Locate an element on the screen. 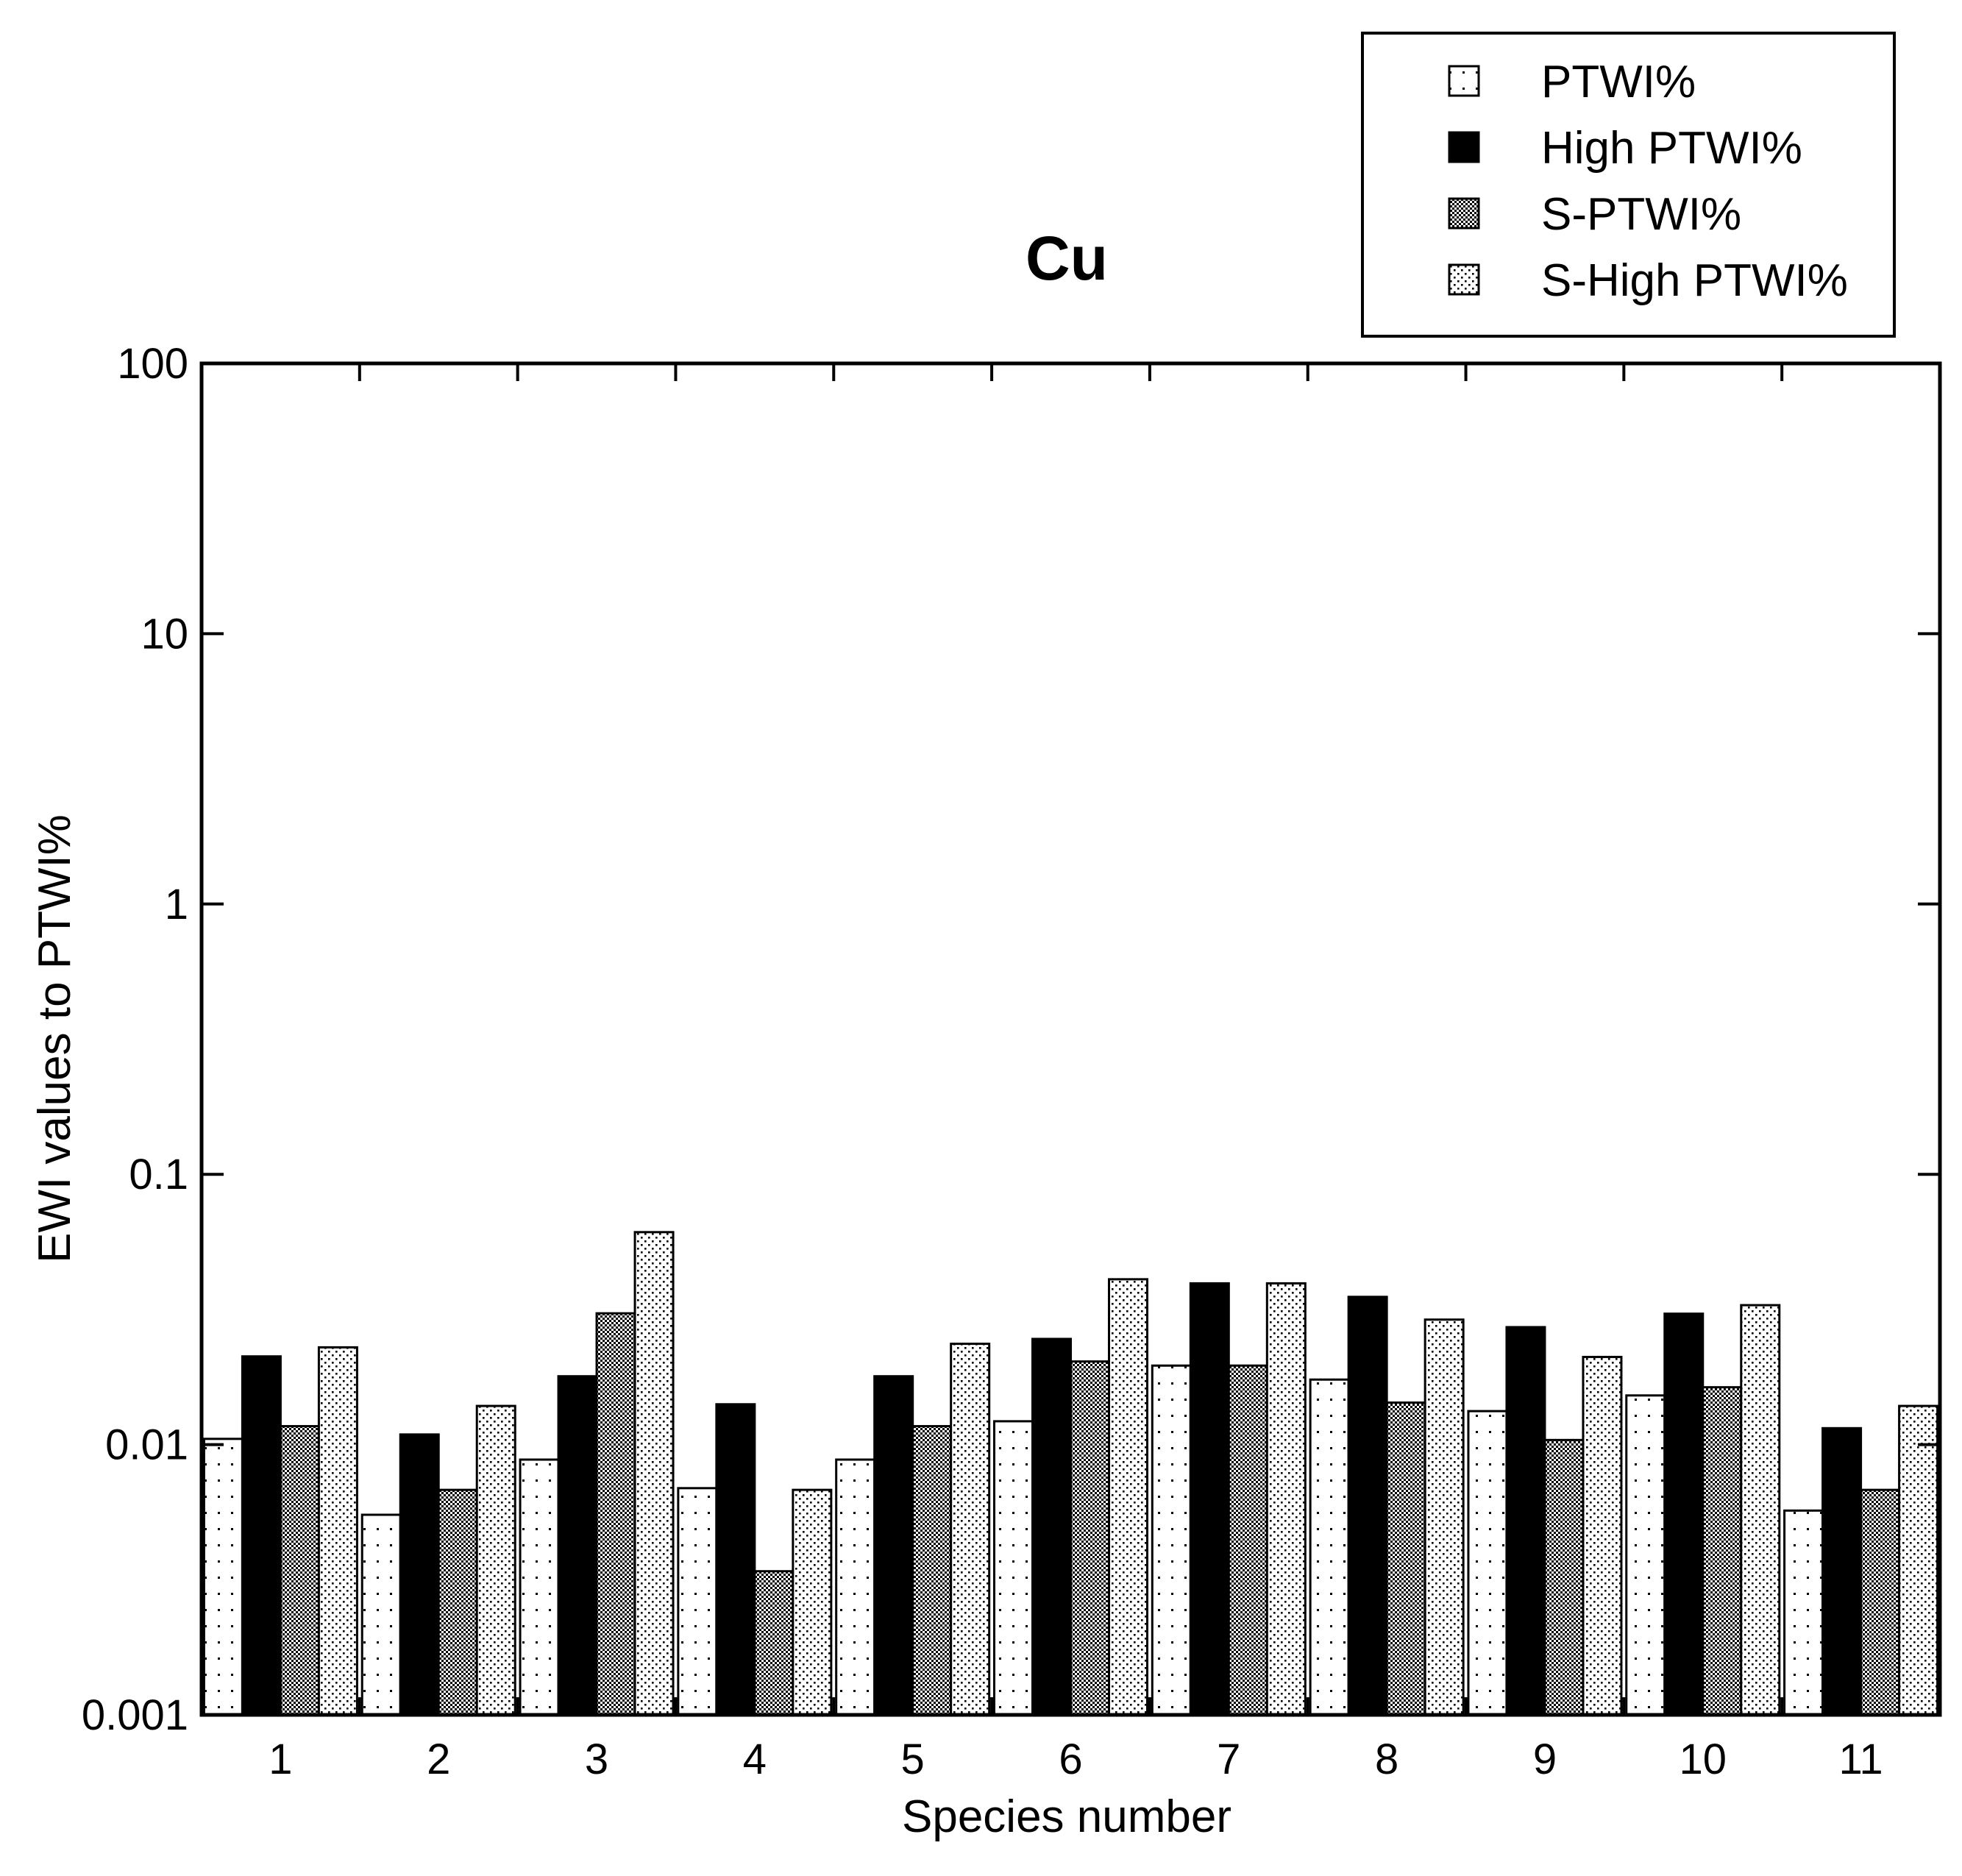 This screenshot has height=1876, width=1962. legend: PTWI% High PTWI% S-PTWI% S-High PTWI% is located at coordinates (1628, 185).